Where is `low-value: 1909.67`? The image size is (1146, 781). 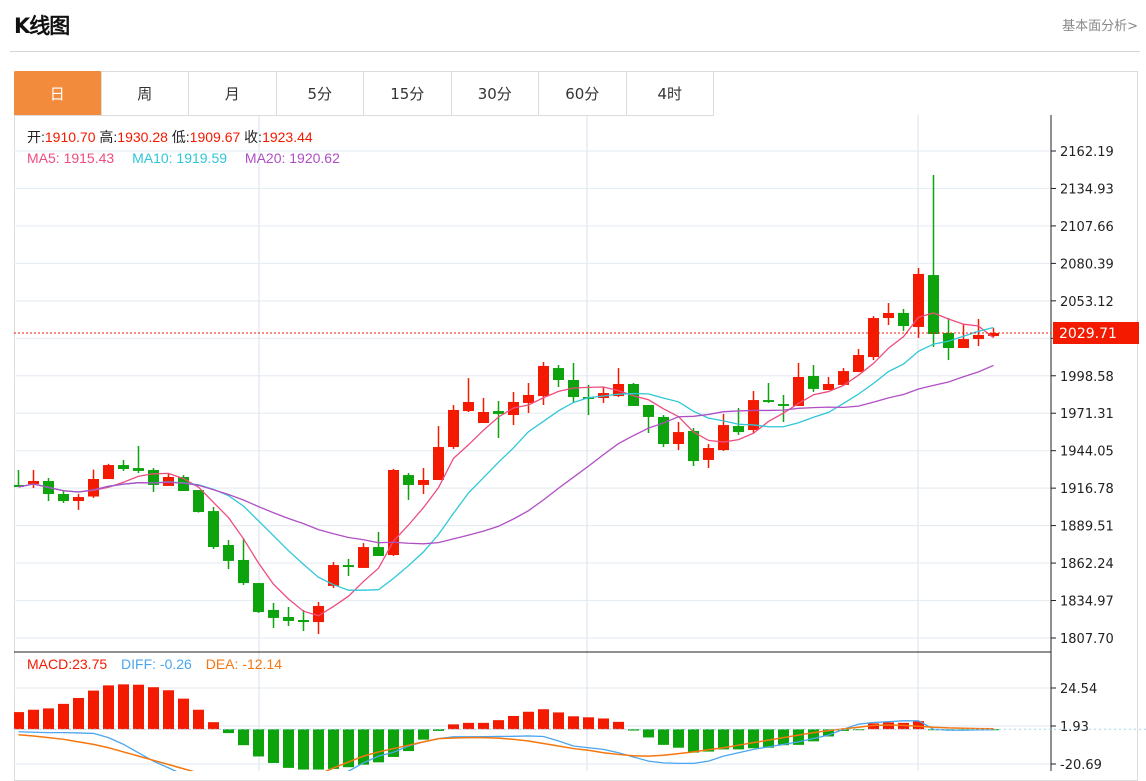
low-value: 1909.67 is located at coordinates (215, 137).